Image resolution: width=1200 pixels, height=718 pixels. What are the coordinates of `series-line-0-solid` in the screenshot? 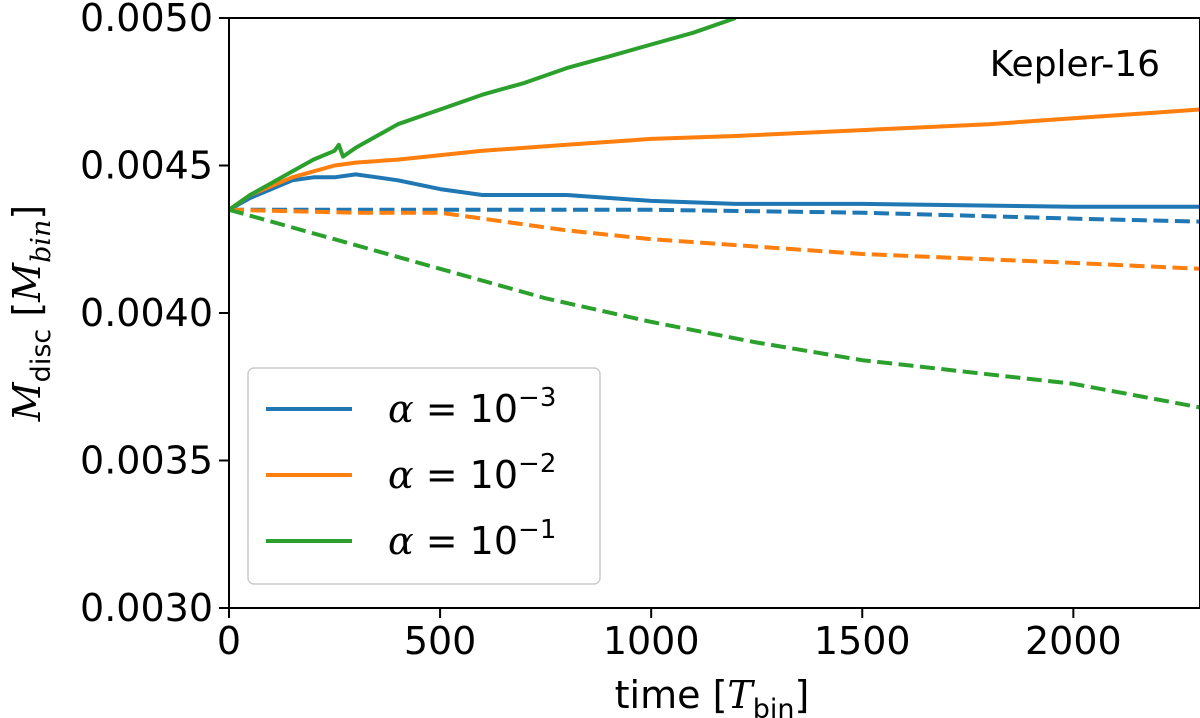 It's located at (714, 192).